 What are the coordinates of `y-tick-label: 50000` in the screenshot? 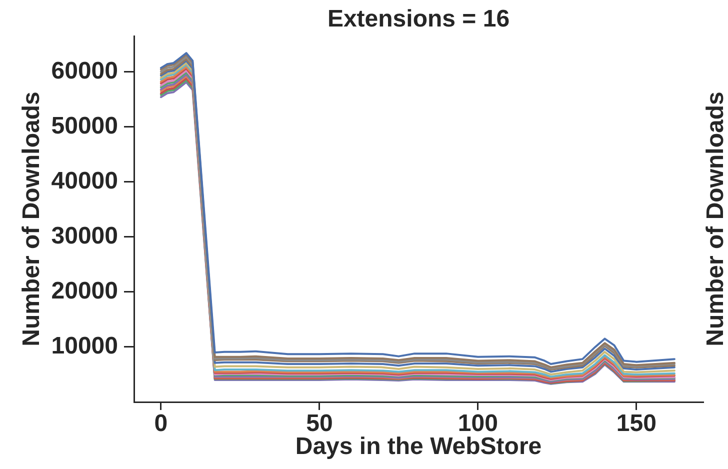 It's located at (84, 126).